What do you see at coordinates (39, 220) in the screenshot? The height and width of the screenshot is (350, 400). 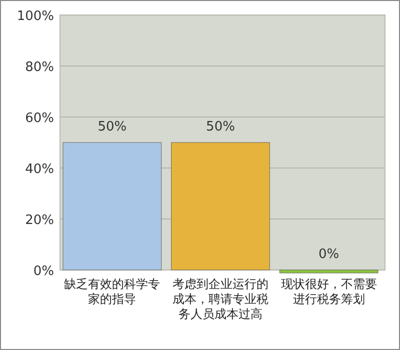 I see `y-tick-label: 20%` at bounding box center [39, 220].